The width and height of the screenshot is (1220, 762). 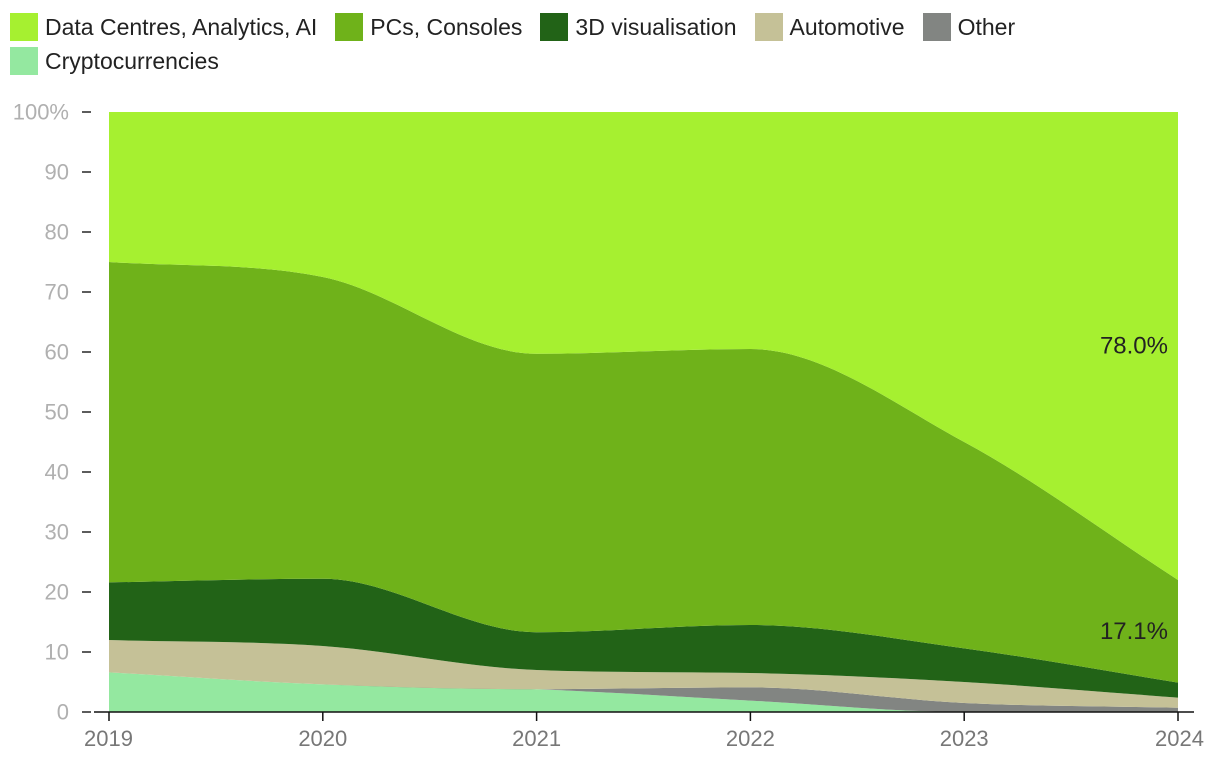 I want to click on legend-item-automotive: Automotive, so click(x=829, y=27).